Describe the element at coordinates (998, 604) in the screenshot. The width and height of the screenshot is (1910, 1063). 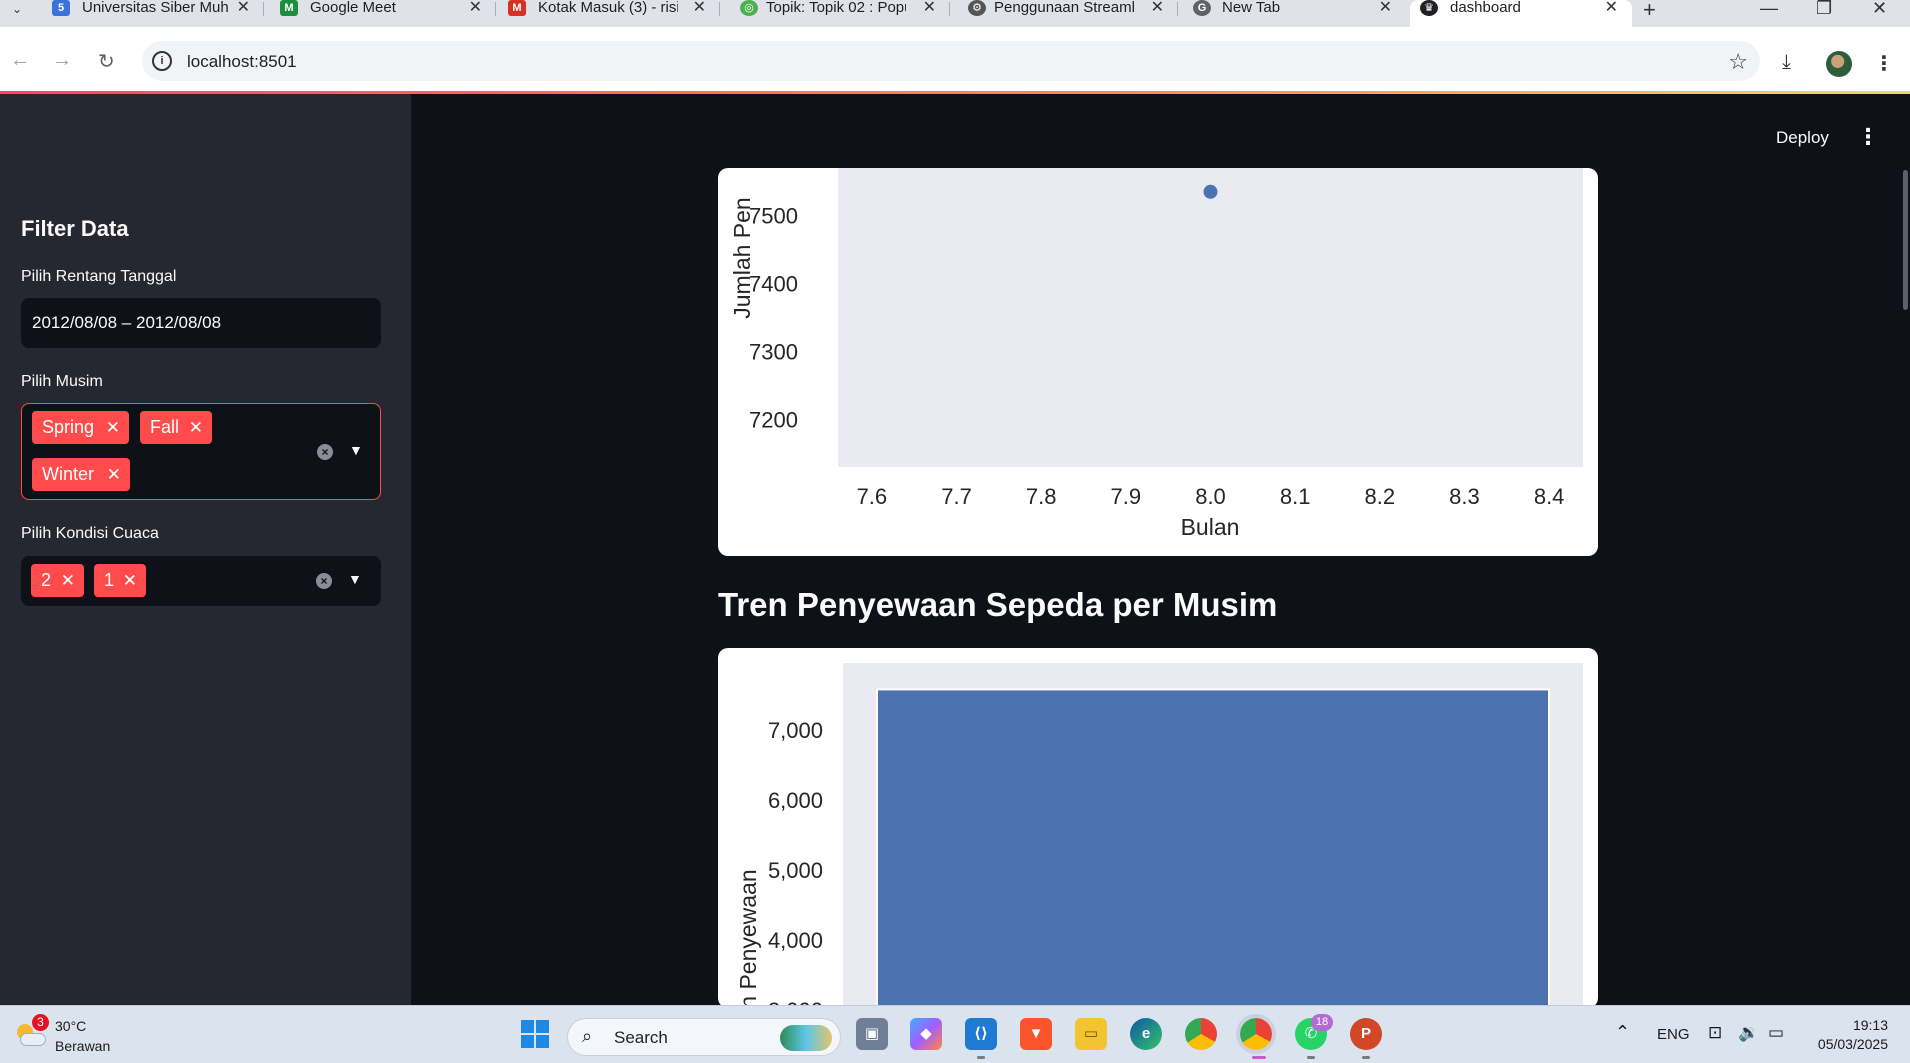
I see `section-title: Tren Penyewaan Sepeda per Musim` at that location.